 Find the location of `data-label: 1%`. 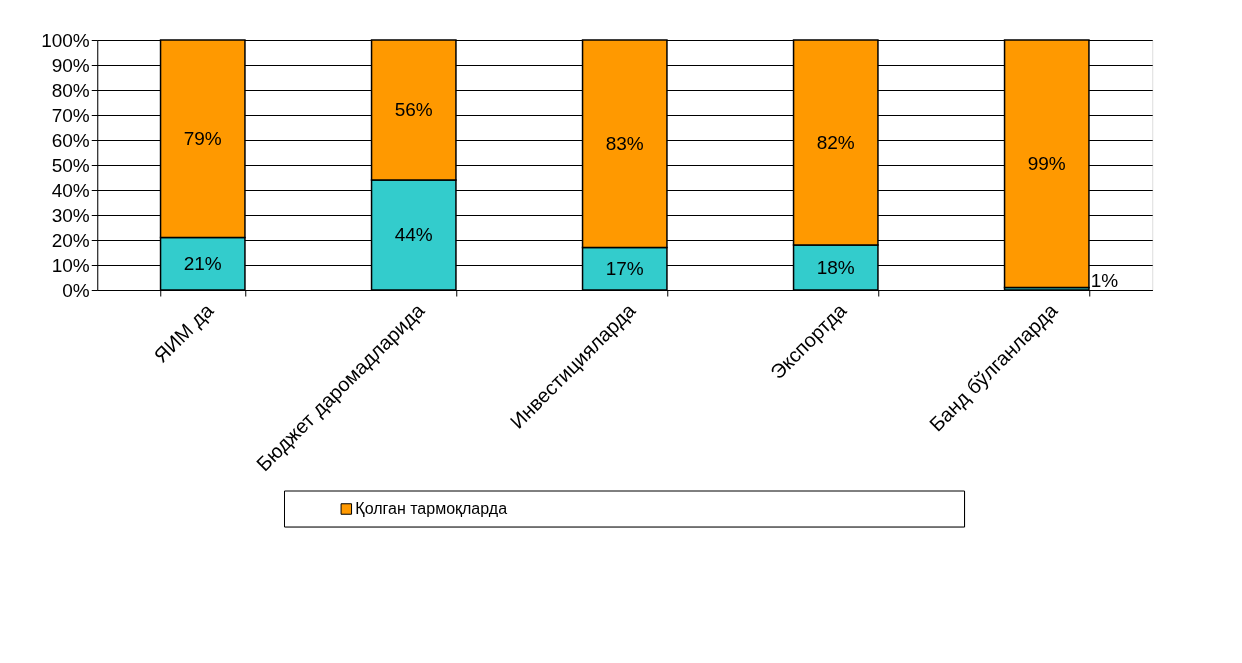

data-label: 1% is located at coordinates (1104, 280).